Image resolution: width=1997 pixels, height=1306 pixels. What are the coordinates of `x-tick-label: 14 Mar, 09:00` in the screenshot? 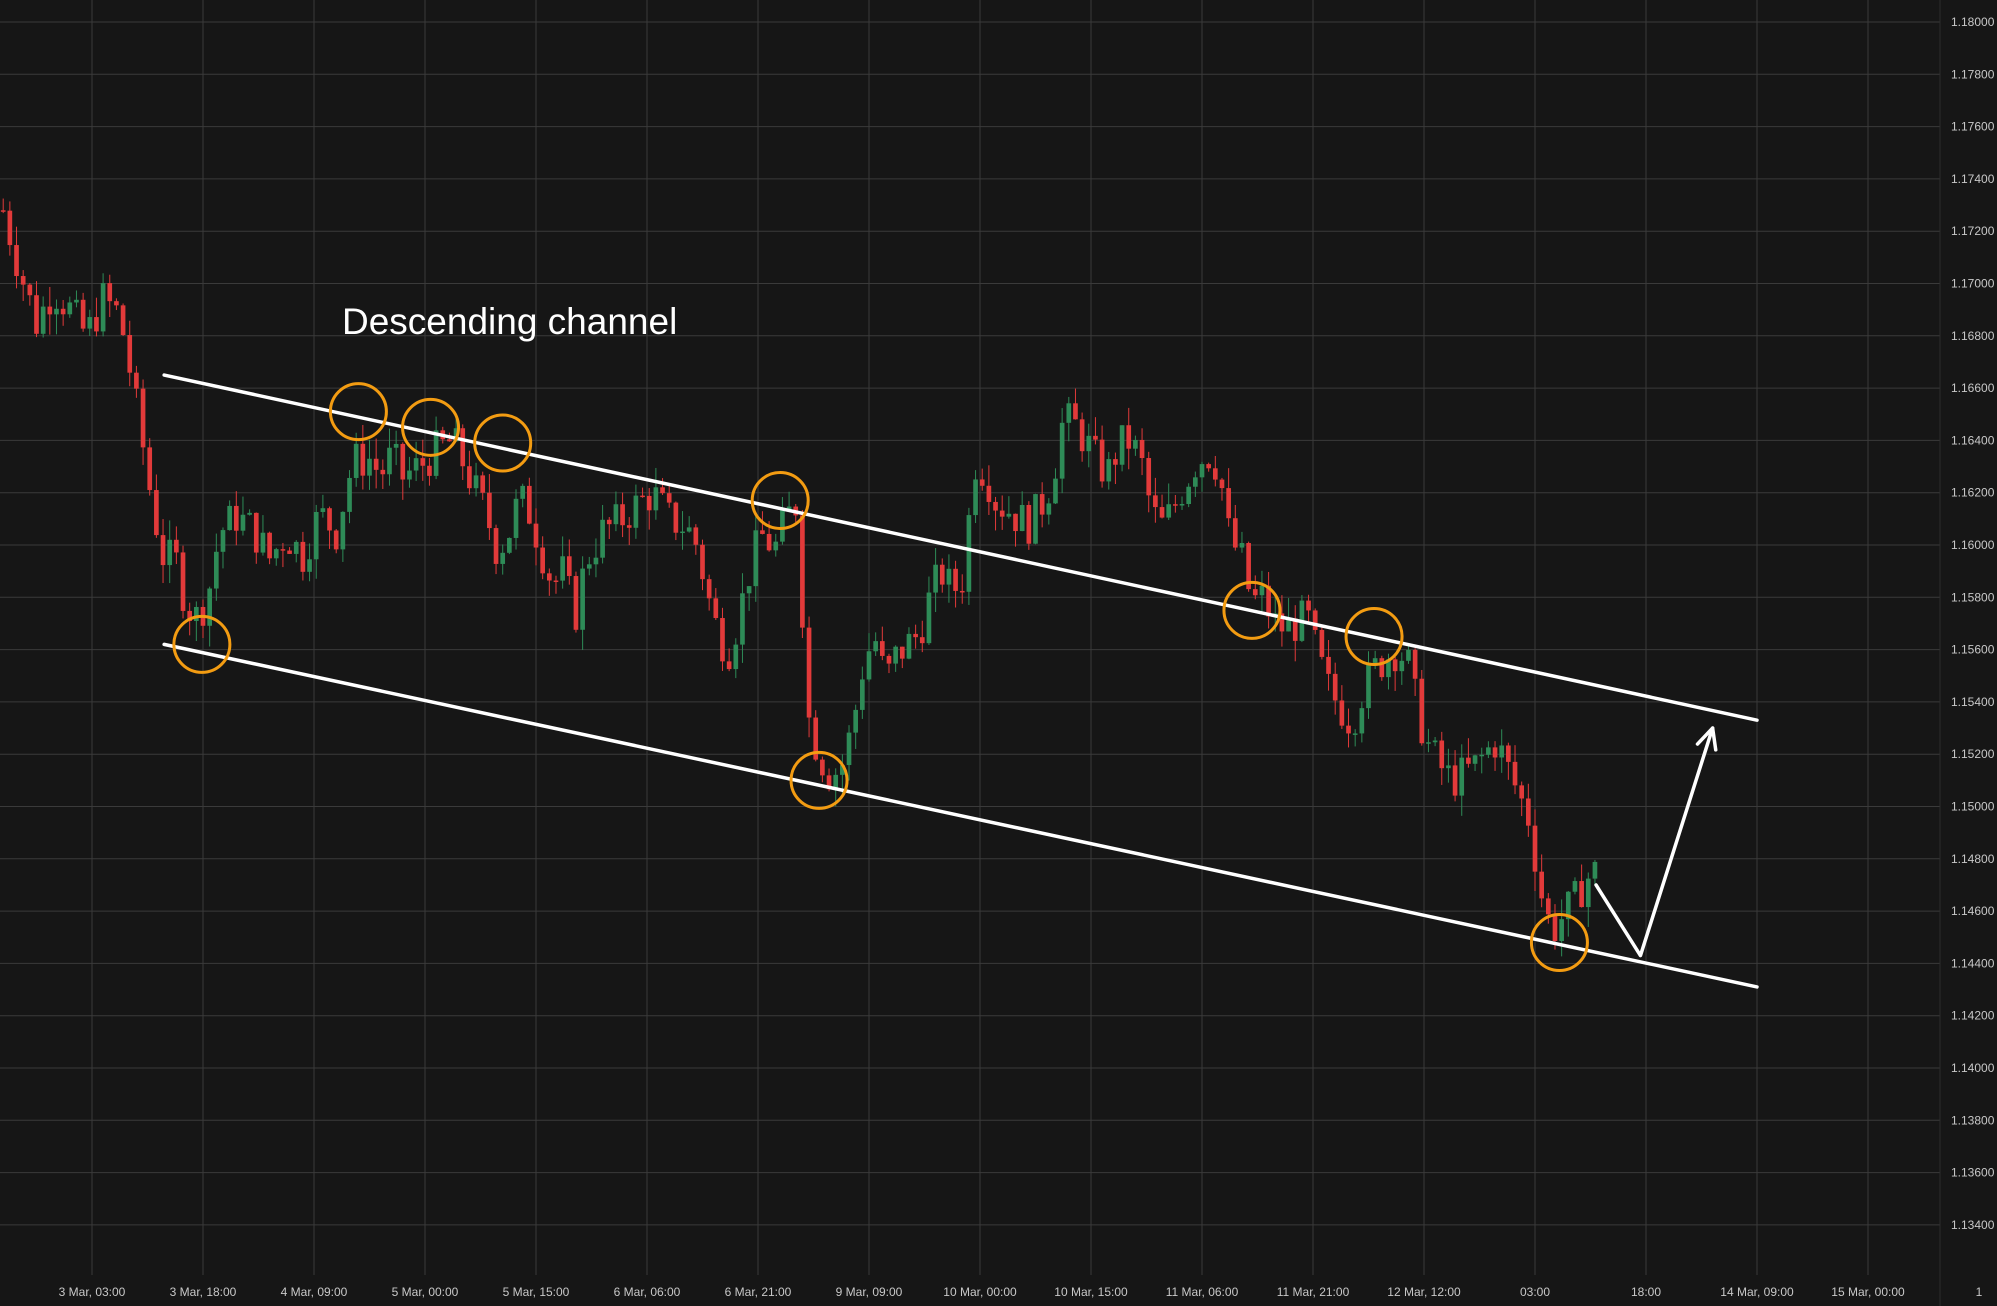 It's located at (1757, 1292).